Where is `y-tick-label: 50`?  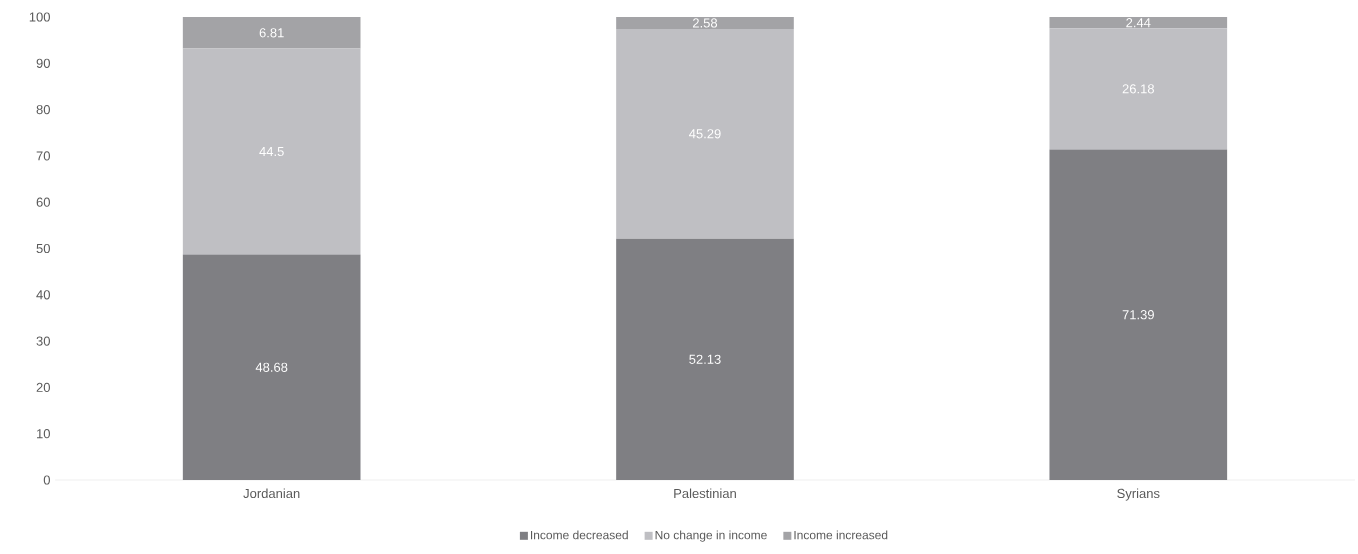
y-tick-label: 50 is located at coordinates (43, 248).